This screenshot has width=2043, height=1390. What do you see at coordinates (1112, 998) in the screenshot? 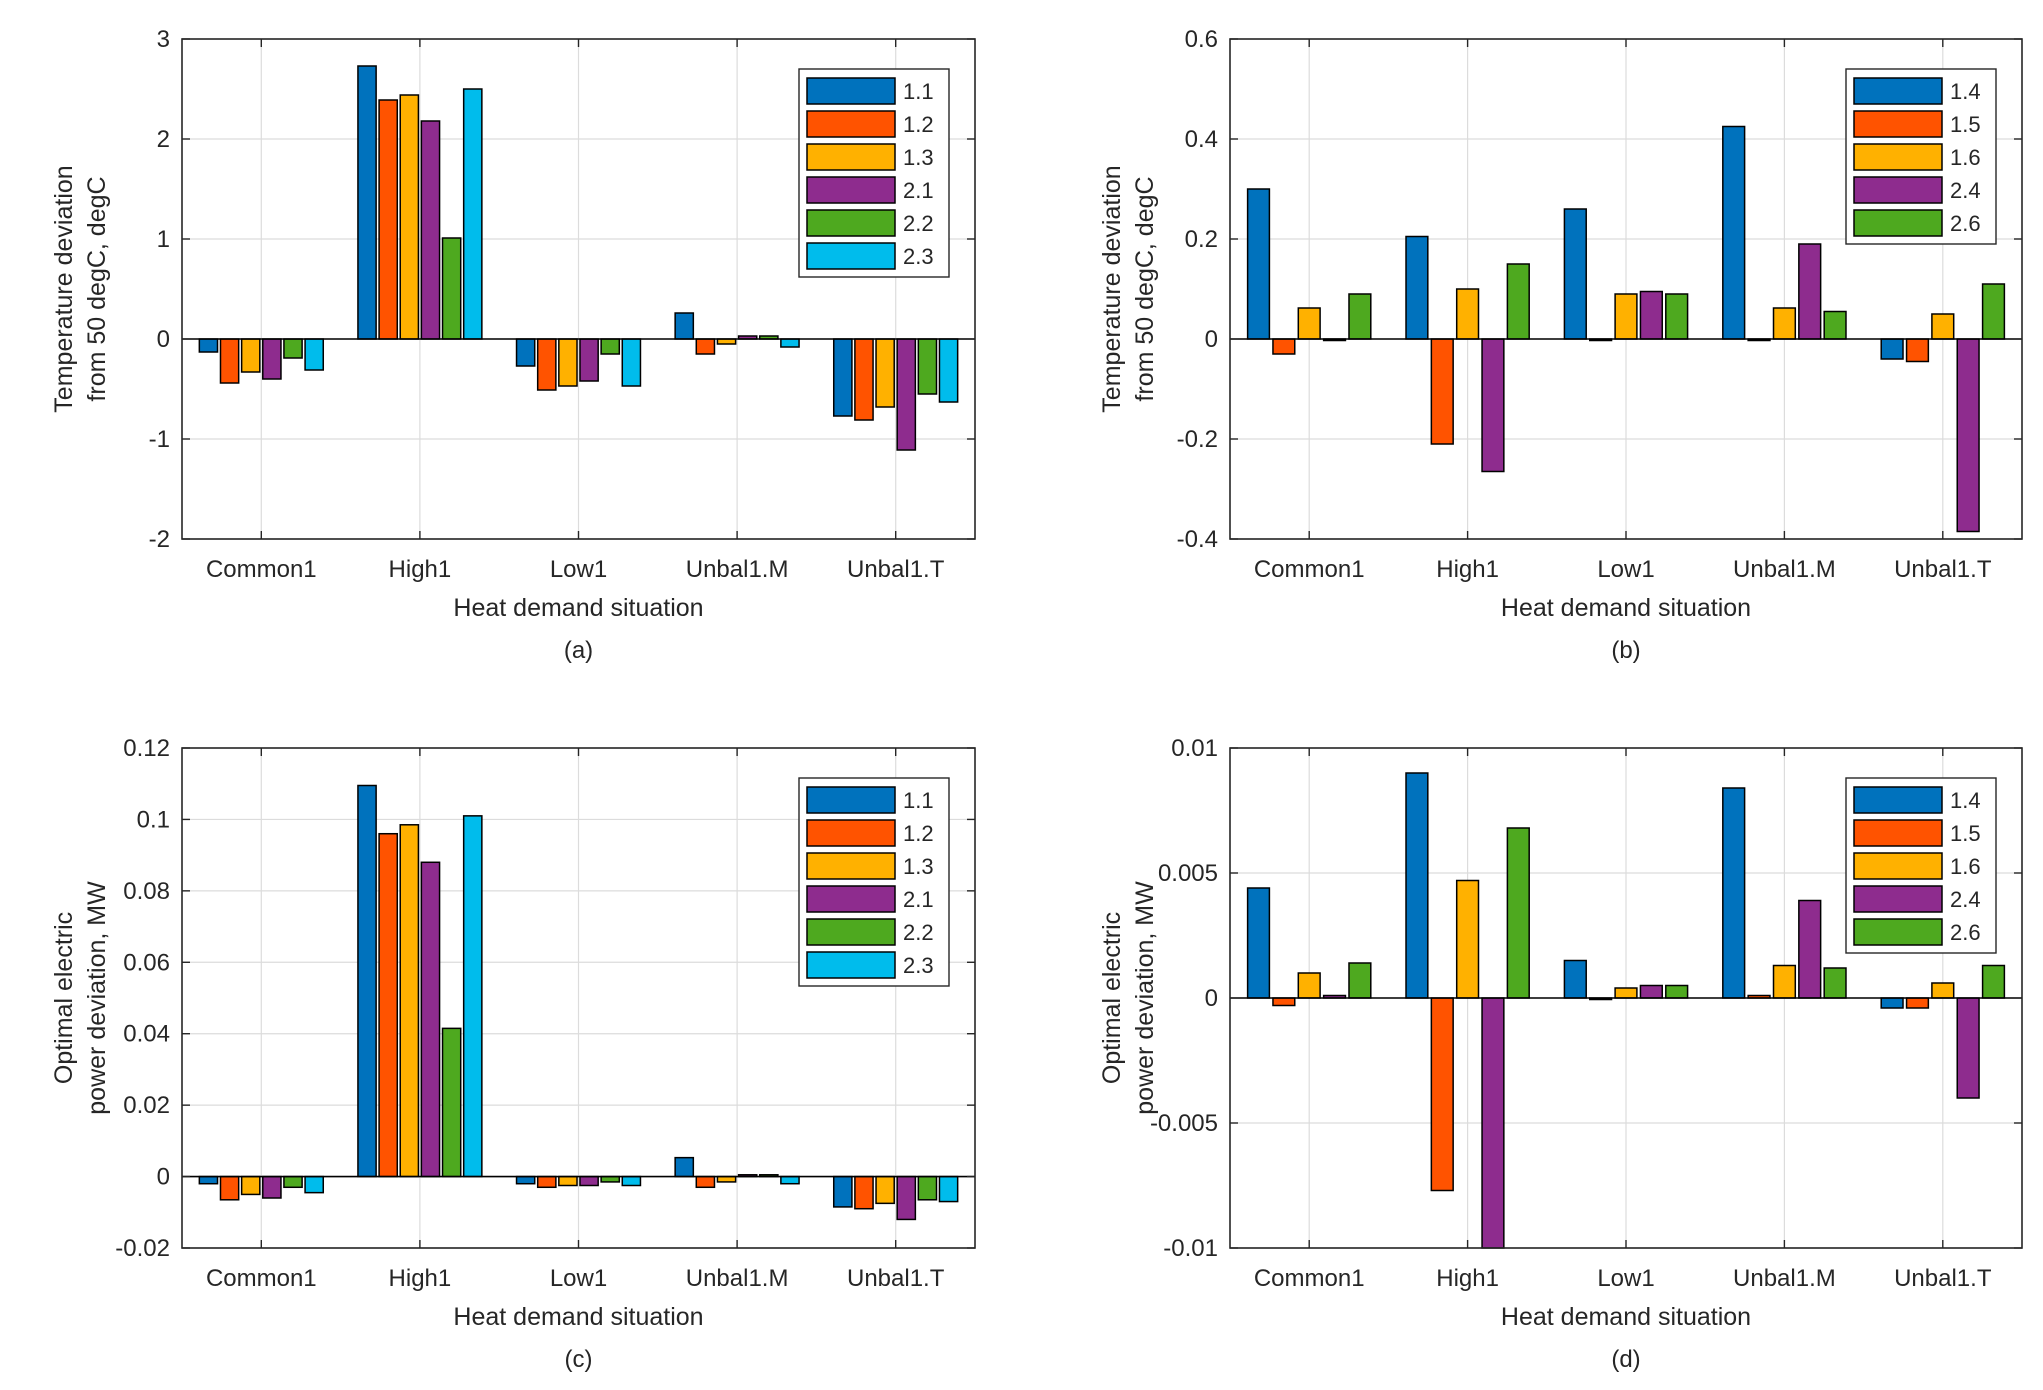
I see `y-axis-label-line: Optimal electric` at bounding box center [1112, 998].